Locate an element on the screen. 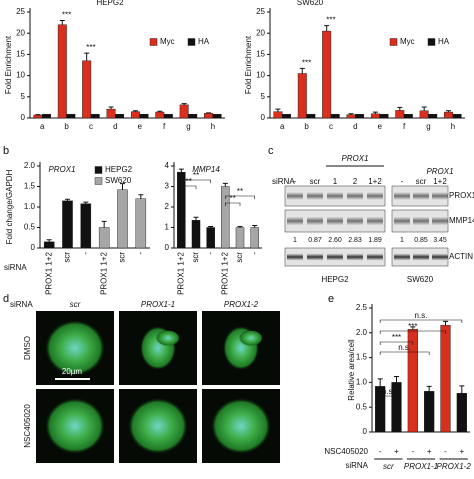 This screenshot has width=474, height=479. legend-label: HA is located at coordinates (204, 41).